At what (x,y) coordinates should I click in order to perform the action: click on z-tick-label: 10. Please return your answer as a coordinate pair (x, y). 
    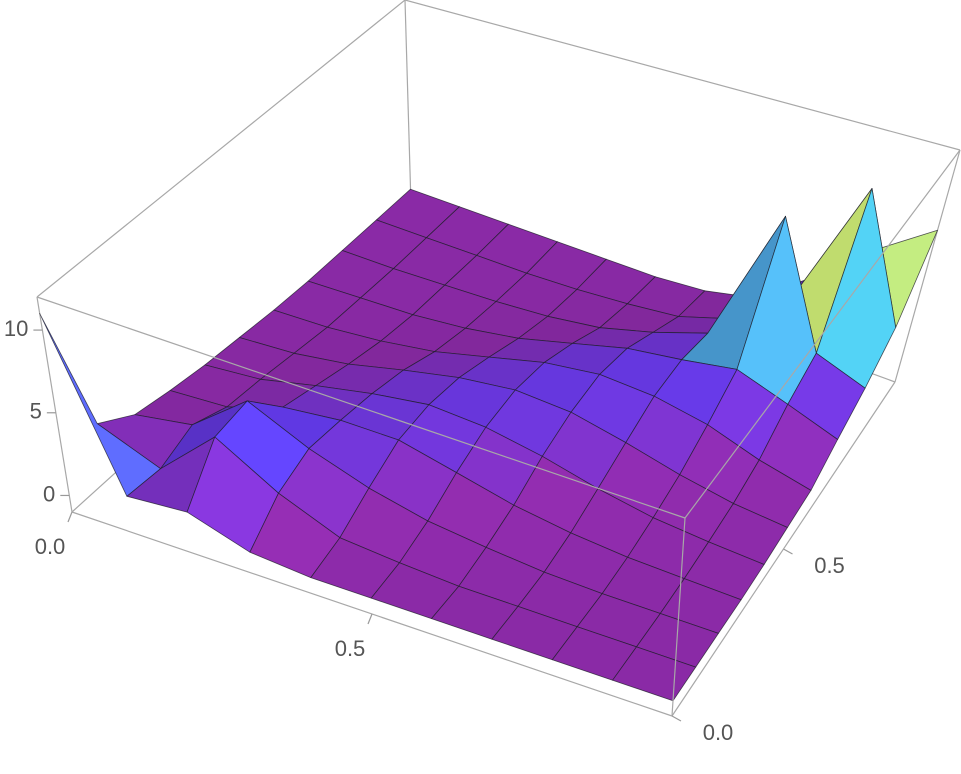
    Looking at the image, I should click on (16, 328).